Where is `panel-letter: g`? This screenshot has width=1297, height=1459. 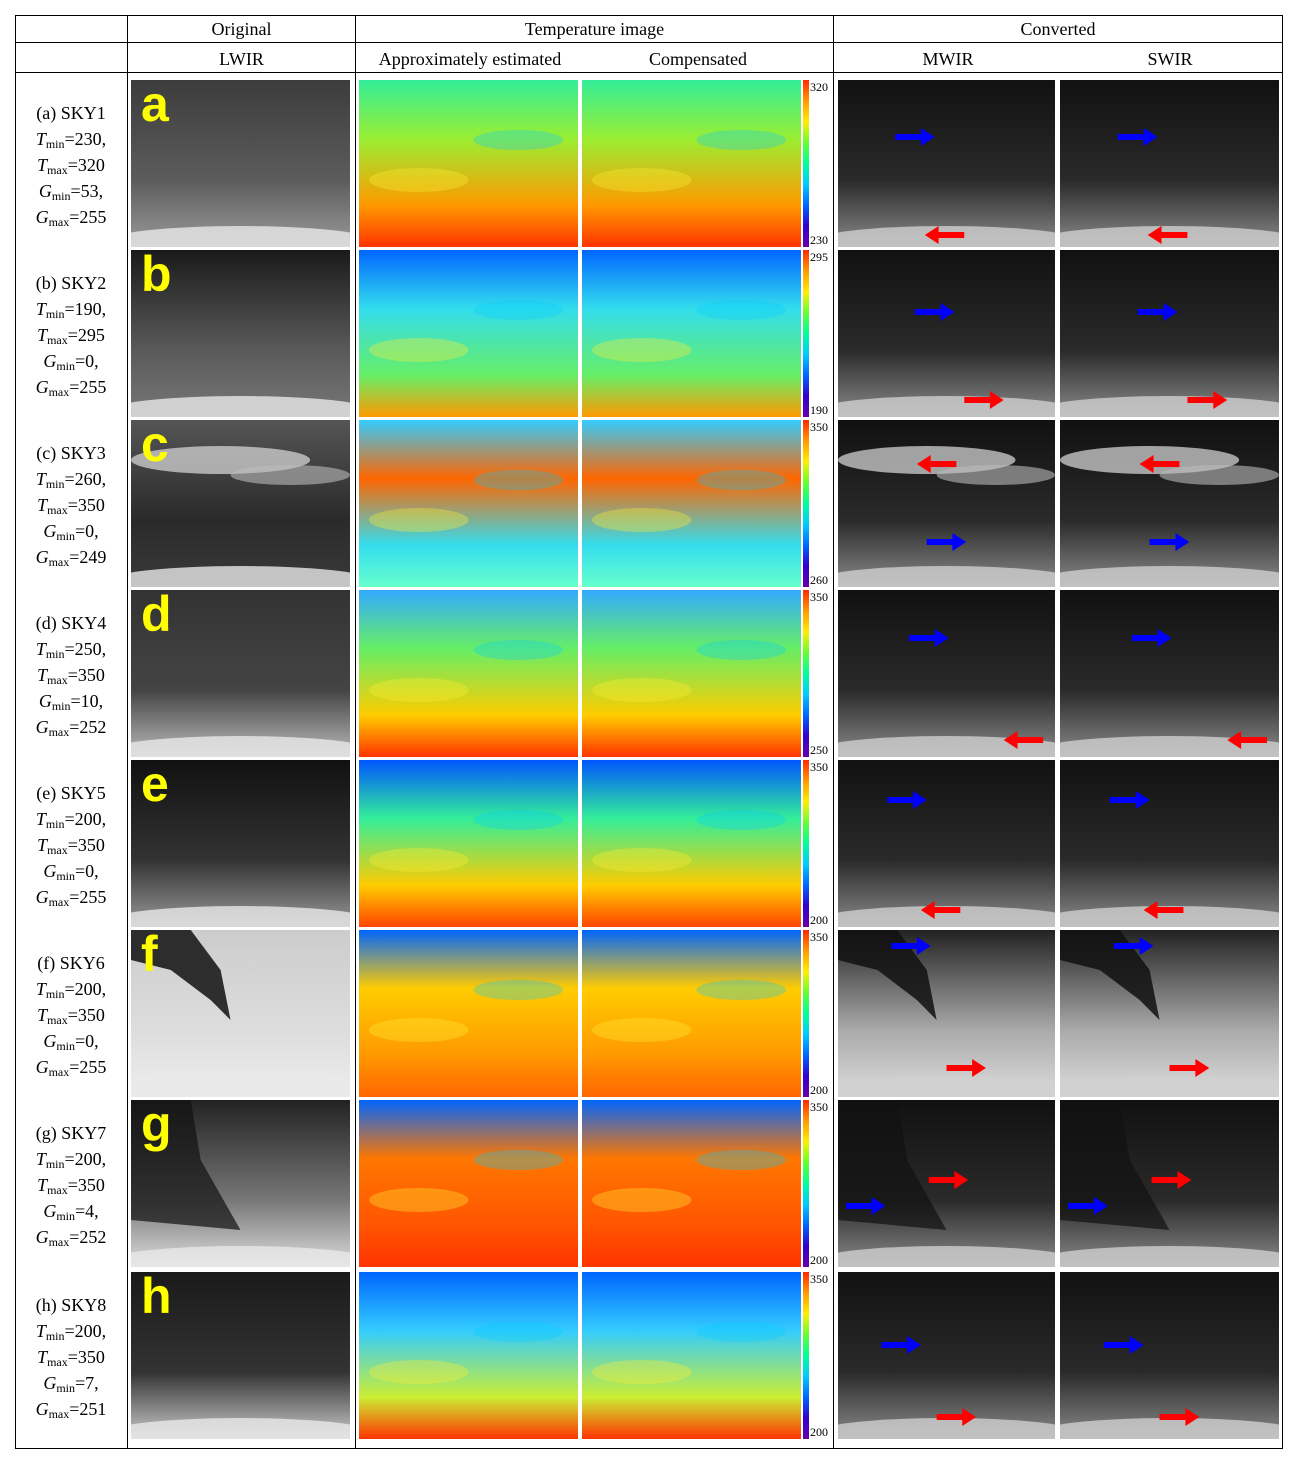 panel-letter: g is located at coordinates (156, 1126).